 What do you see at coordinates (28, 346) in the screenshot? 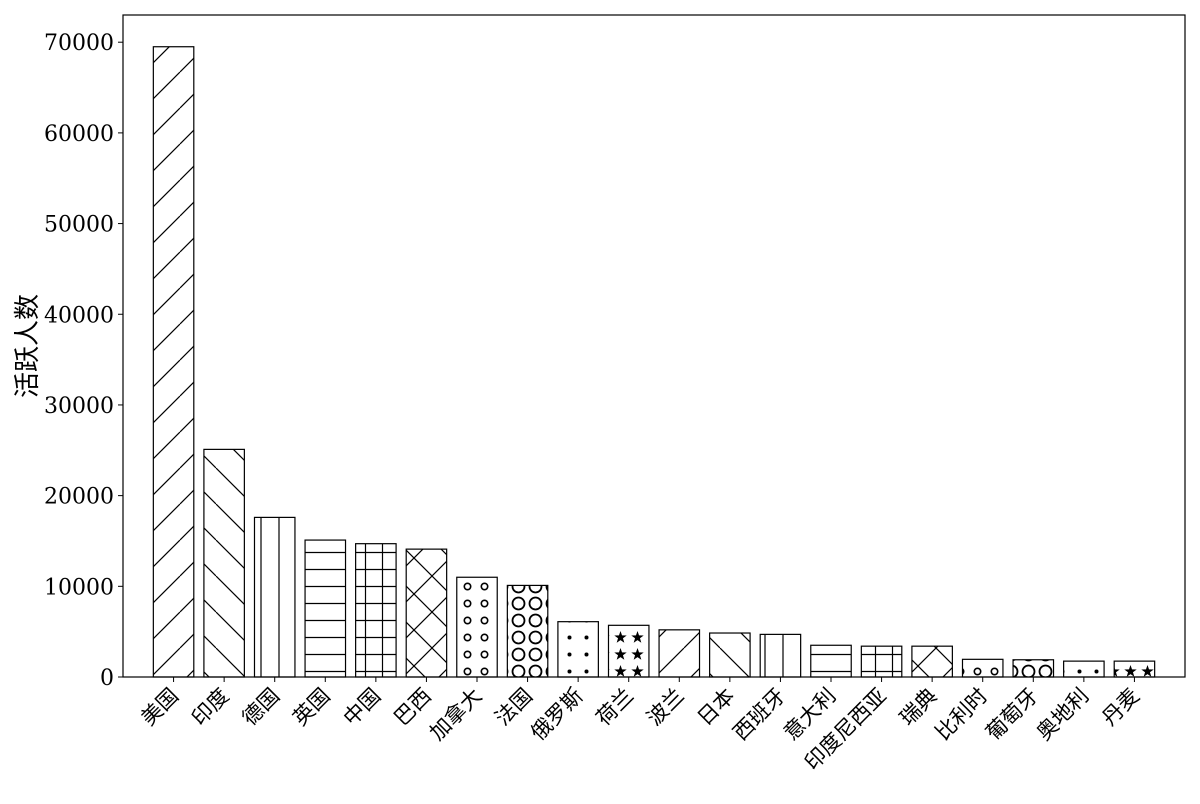
I see `y-axis-label: 活跃人数` at bounding box center [28, 346].